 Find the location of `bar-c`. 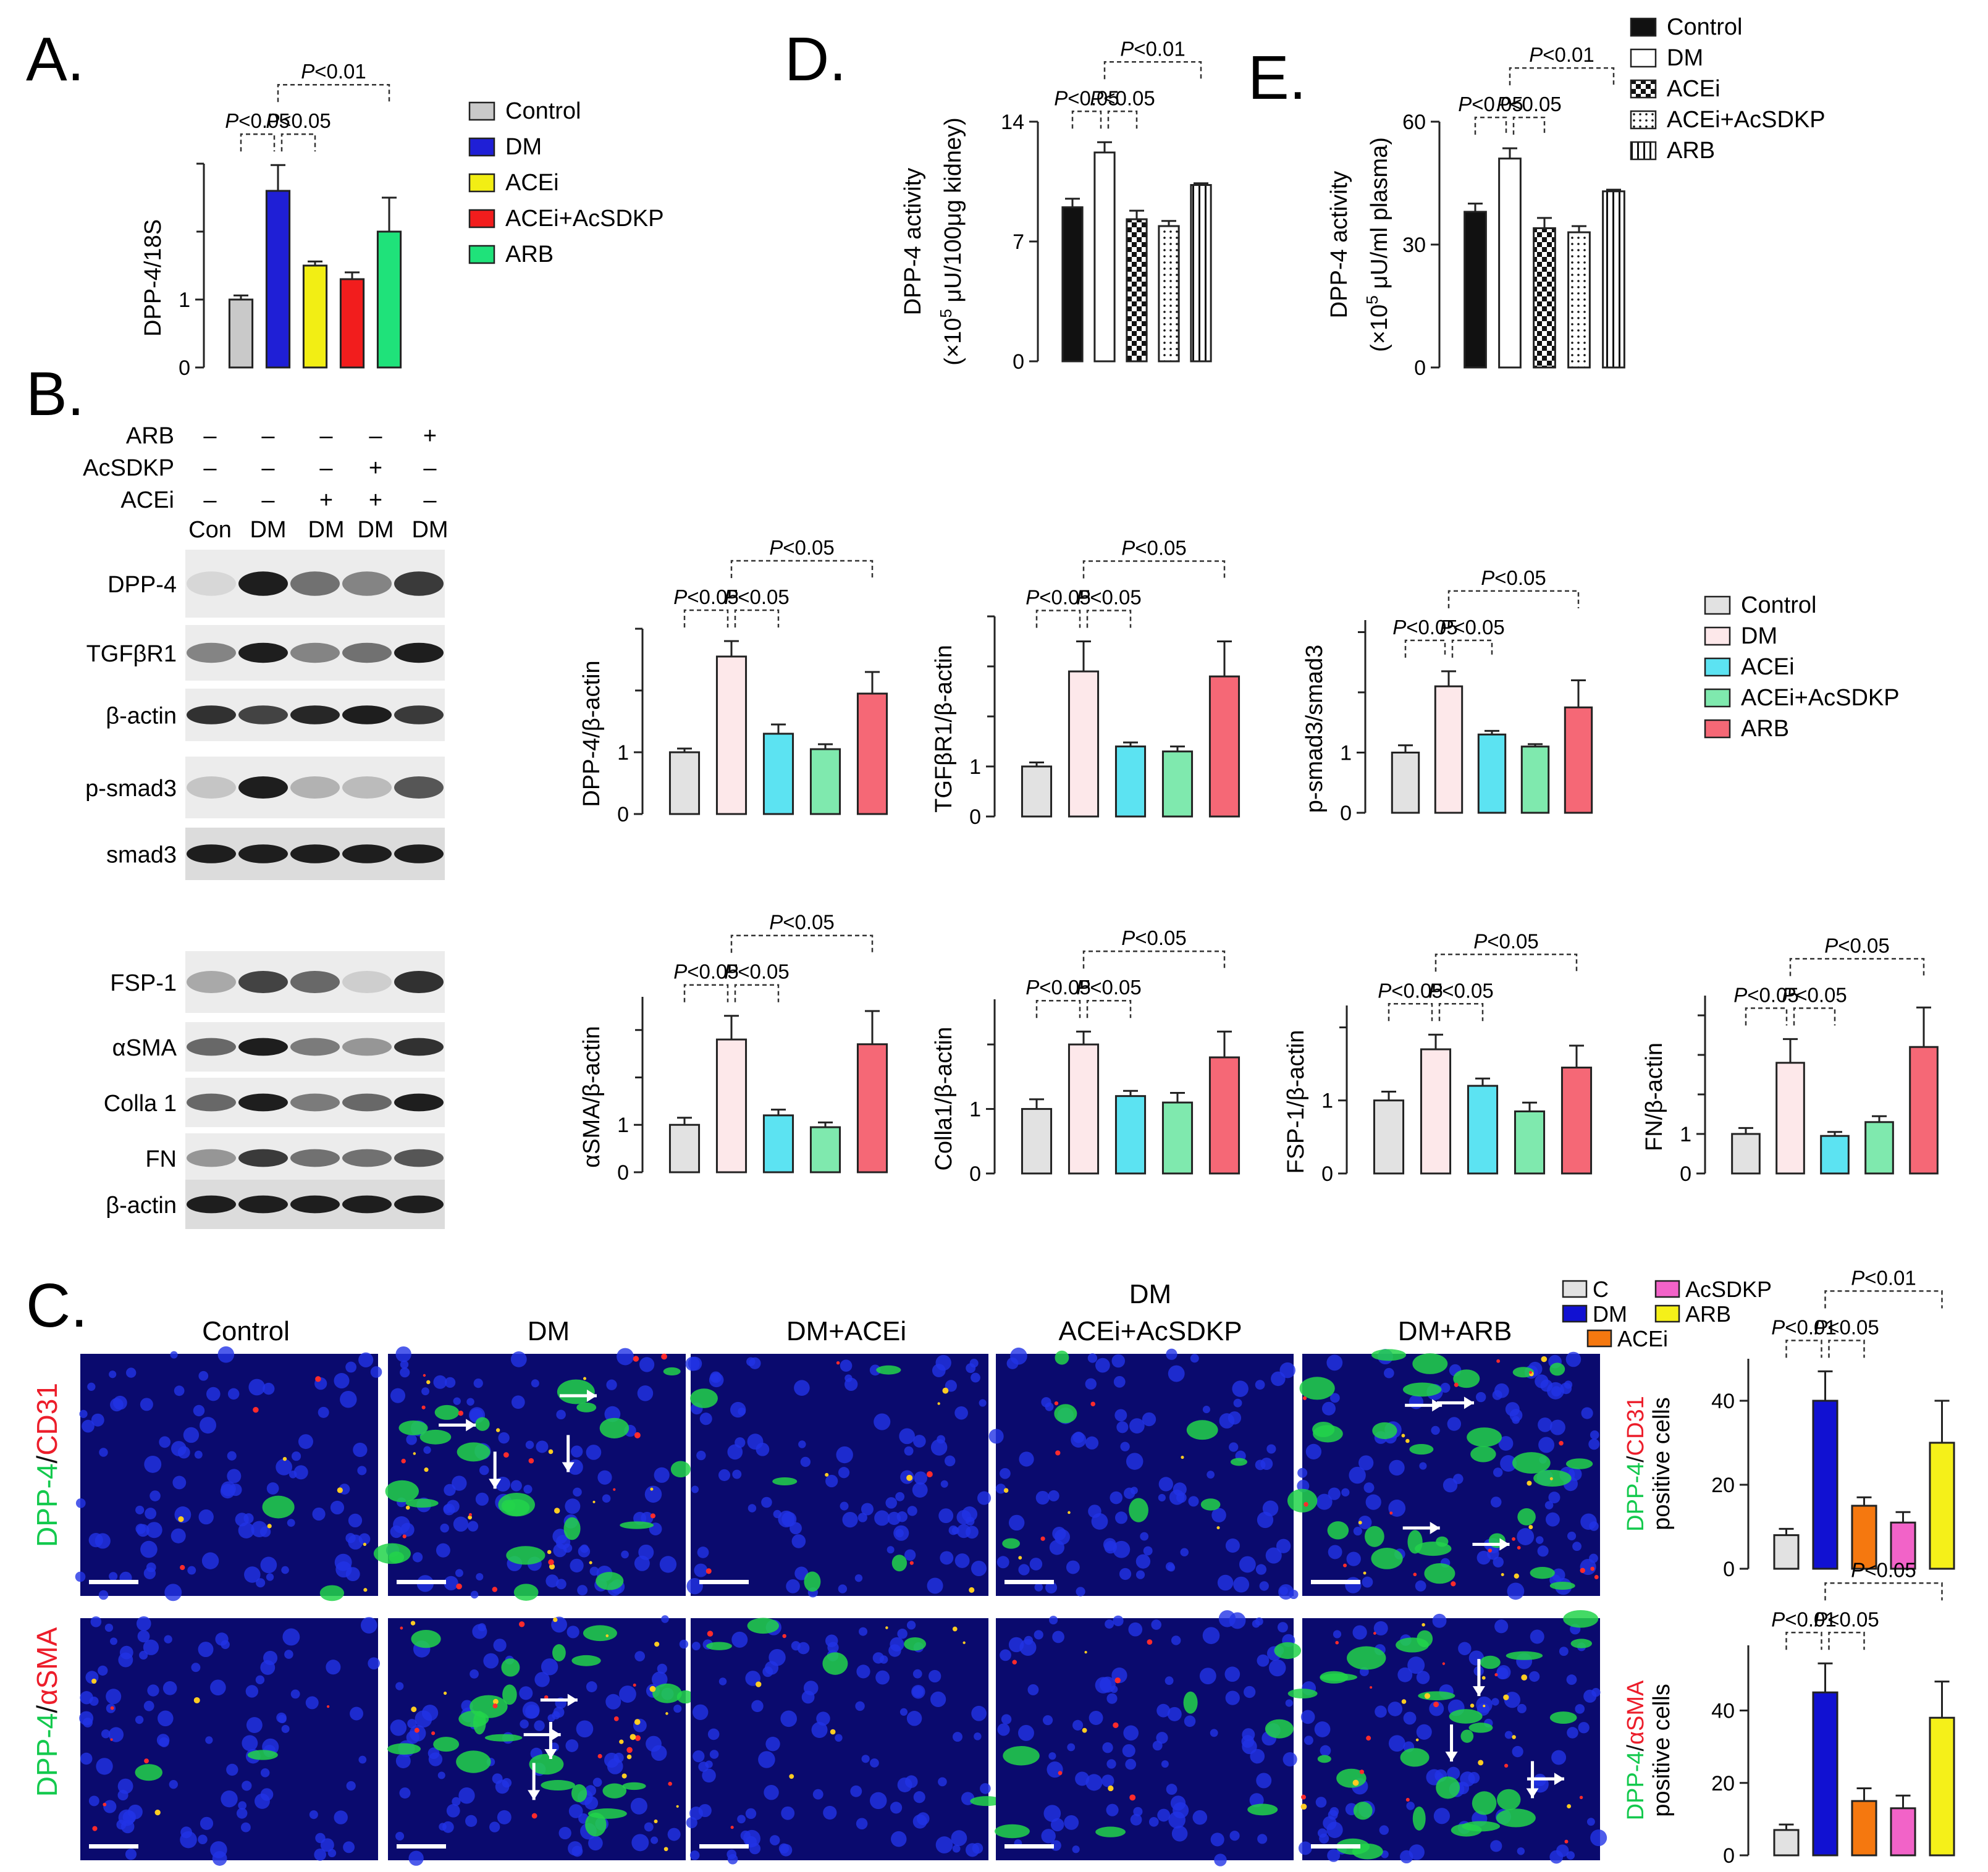

bar-c is located at coordinates (1786, 1843).